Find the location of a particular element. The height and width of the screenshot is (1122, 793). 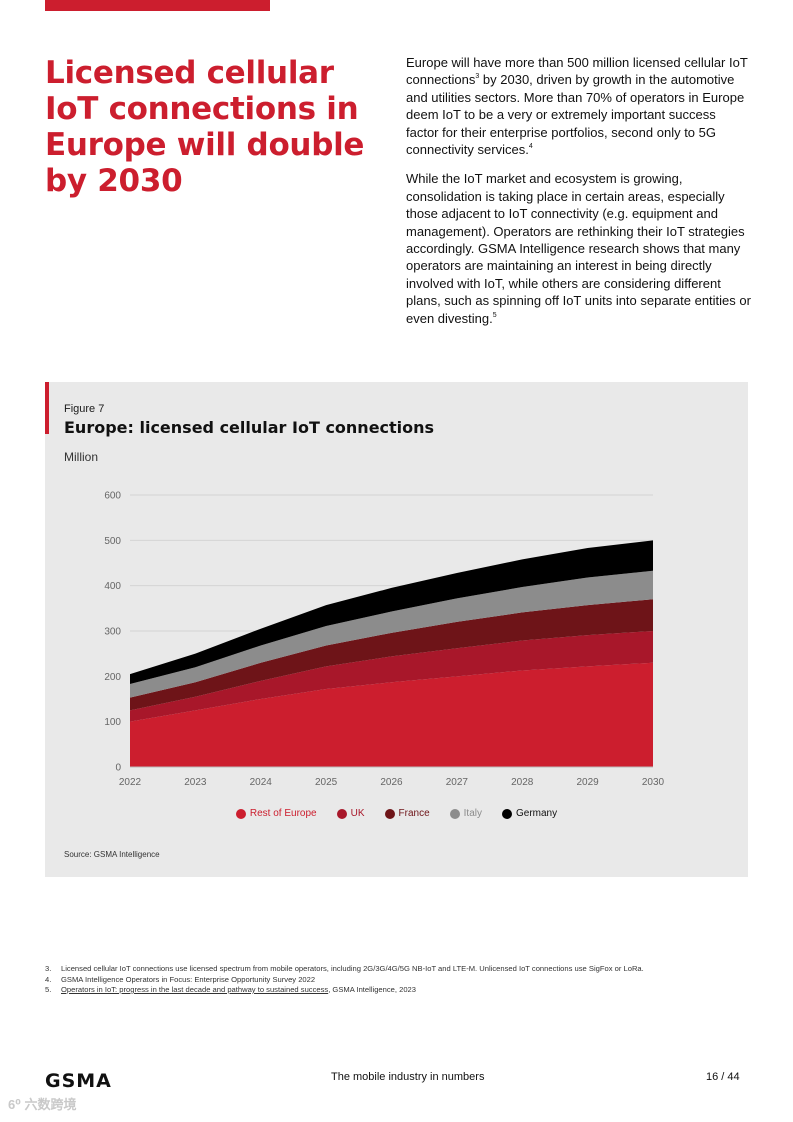

y-tick-label: 600 is located at coordinates (112, 496).